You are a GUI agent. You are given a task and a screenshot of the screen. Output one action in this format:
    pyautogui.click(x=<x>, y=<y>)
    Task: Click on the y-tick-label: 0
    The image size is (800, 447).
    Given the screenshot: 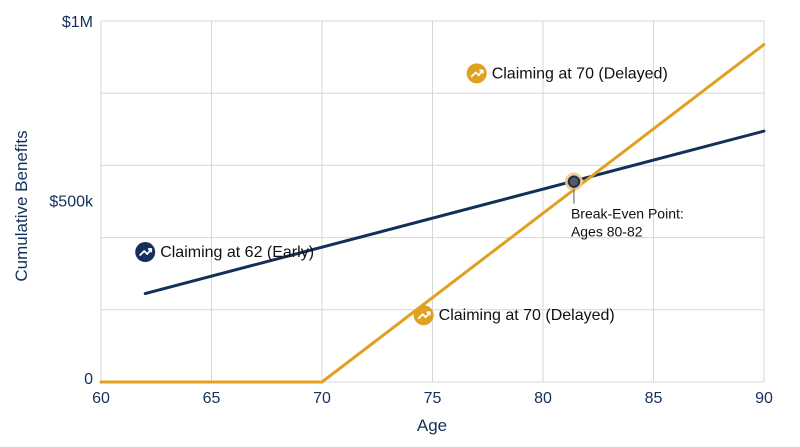 What is the action you would take?
    pyautogui.click(x=88, y=379)
    